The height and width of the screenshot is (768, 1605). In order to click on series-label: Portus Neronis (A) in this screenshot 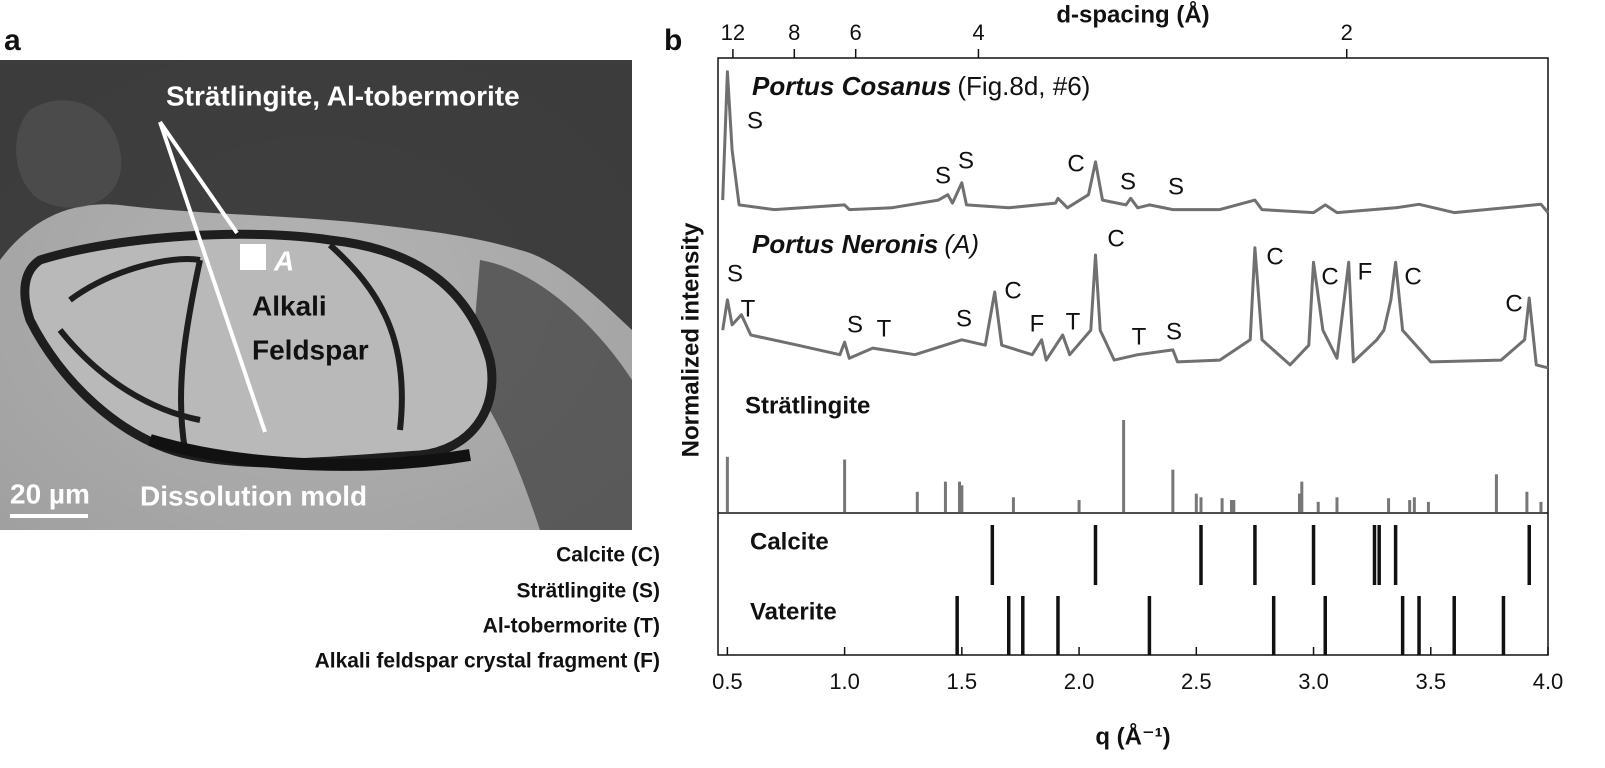, I will do `click(865, 244)`.